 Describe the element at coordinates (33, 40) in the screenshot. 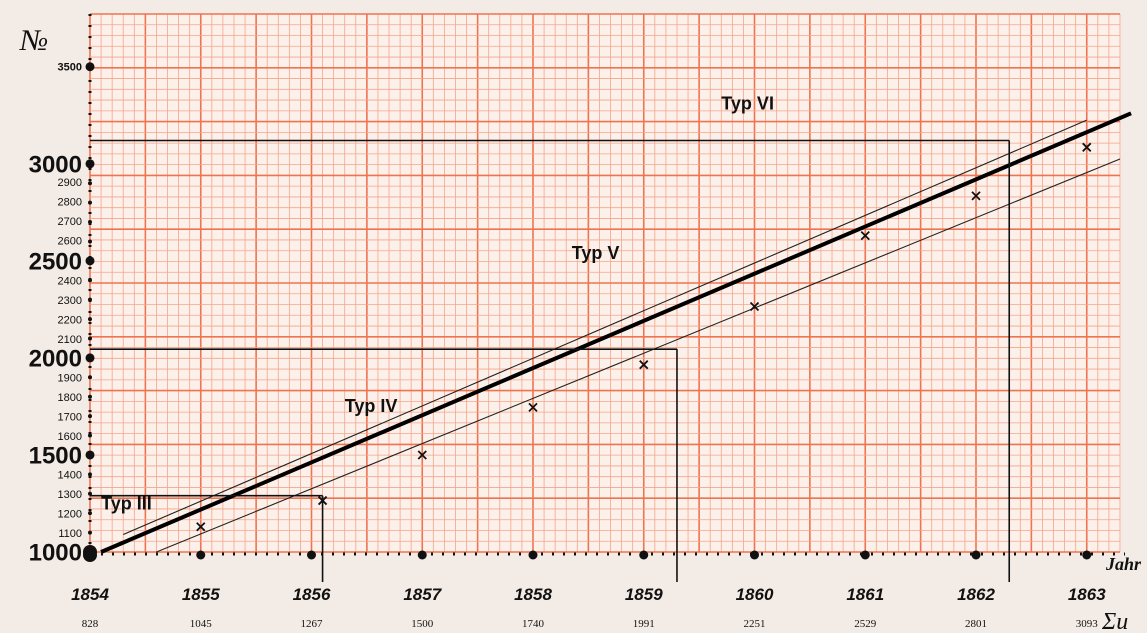

I see `y-axis-title: №` at that location.